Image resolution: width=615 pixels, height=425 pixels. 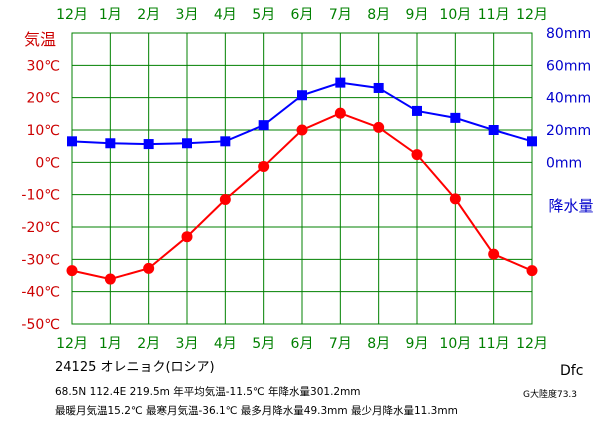 I want to click on climate-classification: Dfc, so click(x=572, y=371).